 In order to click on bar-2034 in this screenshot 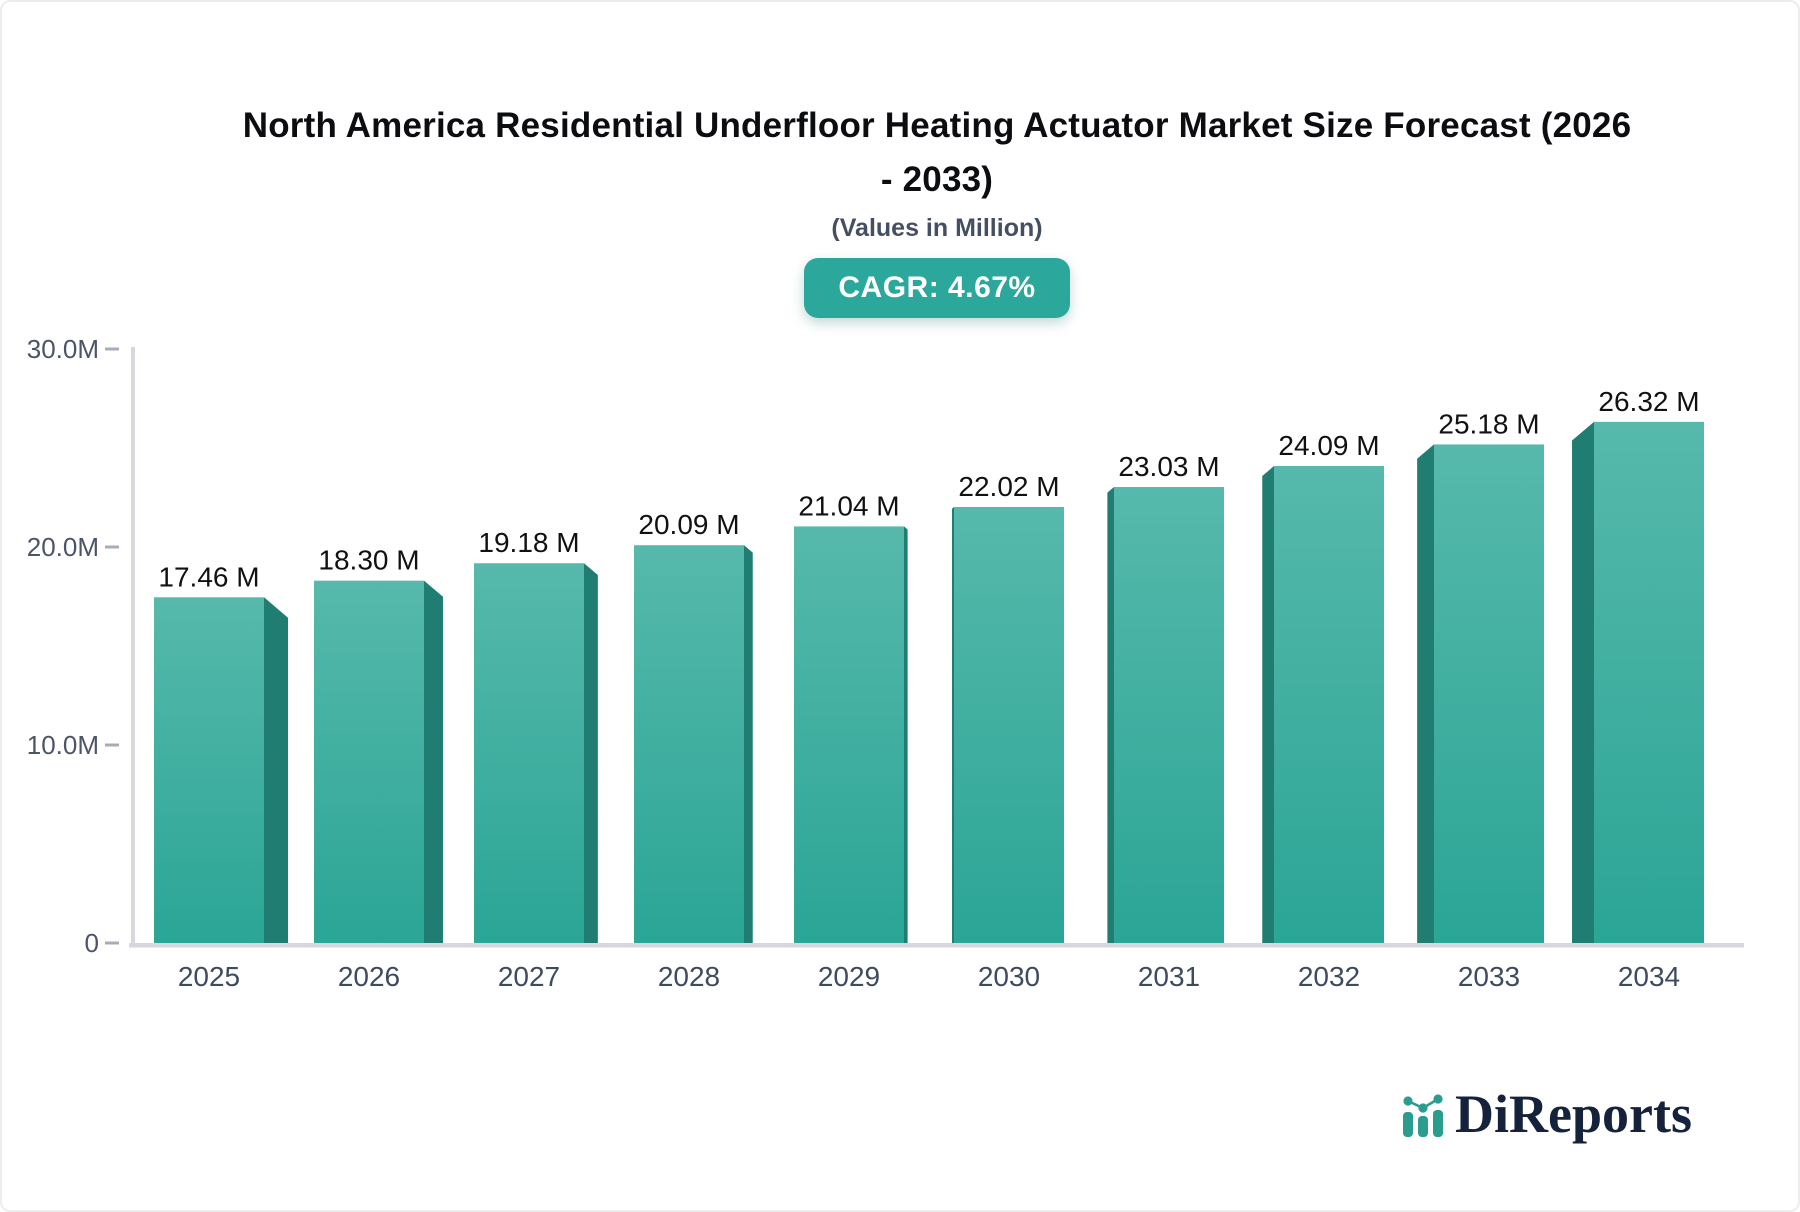, I will do `click(1649, 682)`.